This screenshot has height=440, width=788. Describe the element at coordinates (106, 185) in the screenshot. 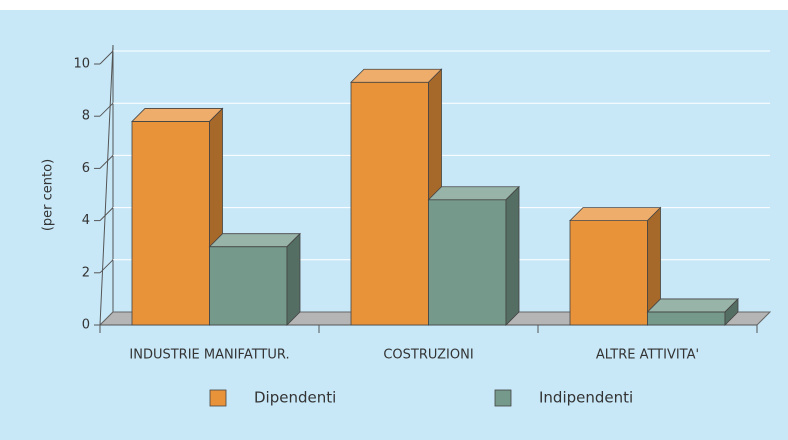

I see `y-axis` at that location.